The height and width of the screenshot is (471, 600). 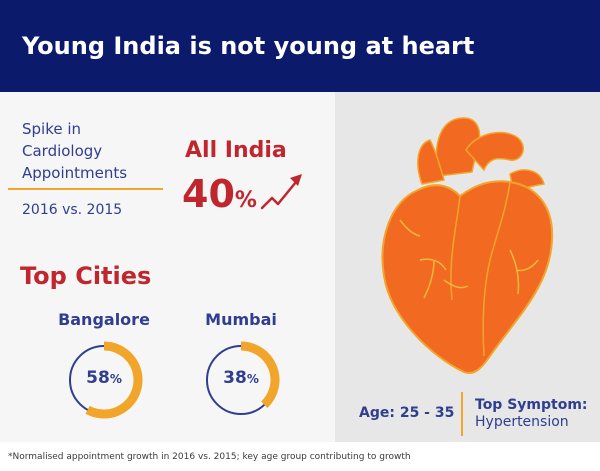 I want to click on city-ring-bangalore, so click(x=106, y=380).